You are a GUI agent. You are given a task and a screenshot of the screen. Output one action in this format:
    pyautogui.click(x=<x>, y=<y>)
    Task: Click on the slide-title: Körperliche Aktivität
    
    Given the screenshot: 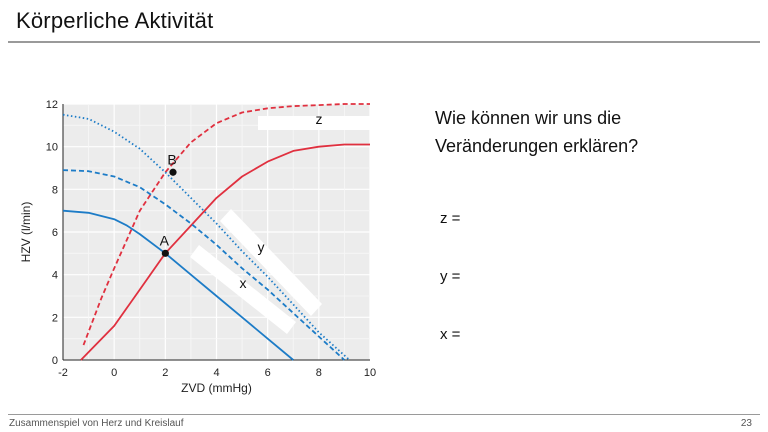 What is the action you would take?
    pyautogui.click(x=115, y=20)
    